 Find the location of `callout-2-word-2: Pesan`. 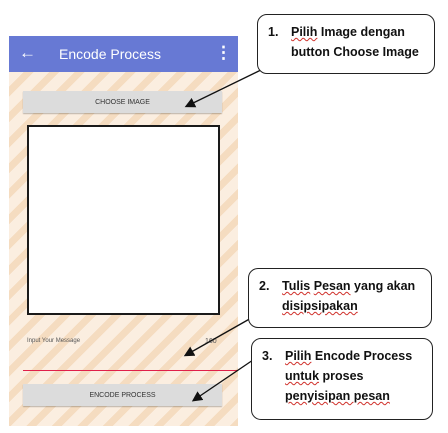

callout-2-word-2: Pesan is located at coordinates (332, 286).